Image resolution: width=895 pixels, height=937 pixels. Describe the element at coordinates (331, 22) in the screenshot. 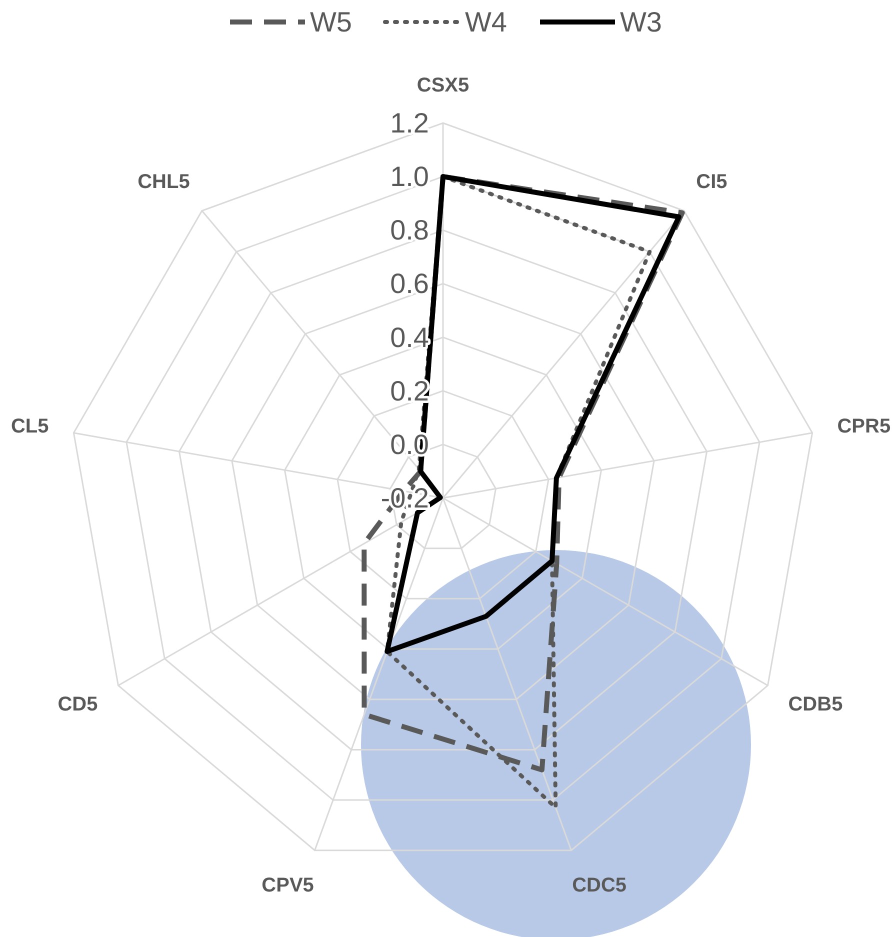

I see `legend-label: W5` at that location.